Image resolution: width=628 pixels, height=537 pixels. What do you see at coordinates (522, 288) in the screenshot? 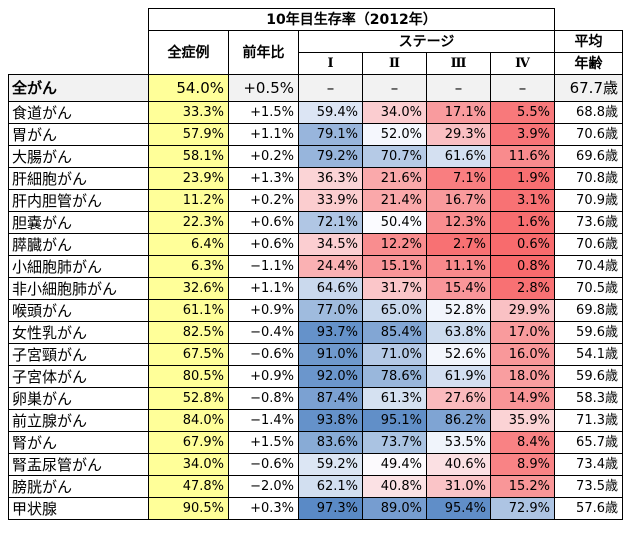
I see `stage-4: 2.8%` at bounding box center [522, 288].